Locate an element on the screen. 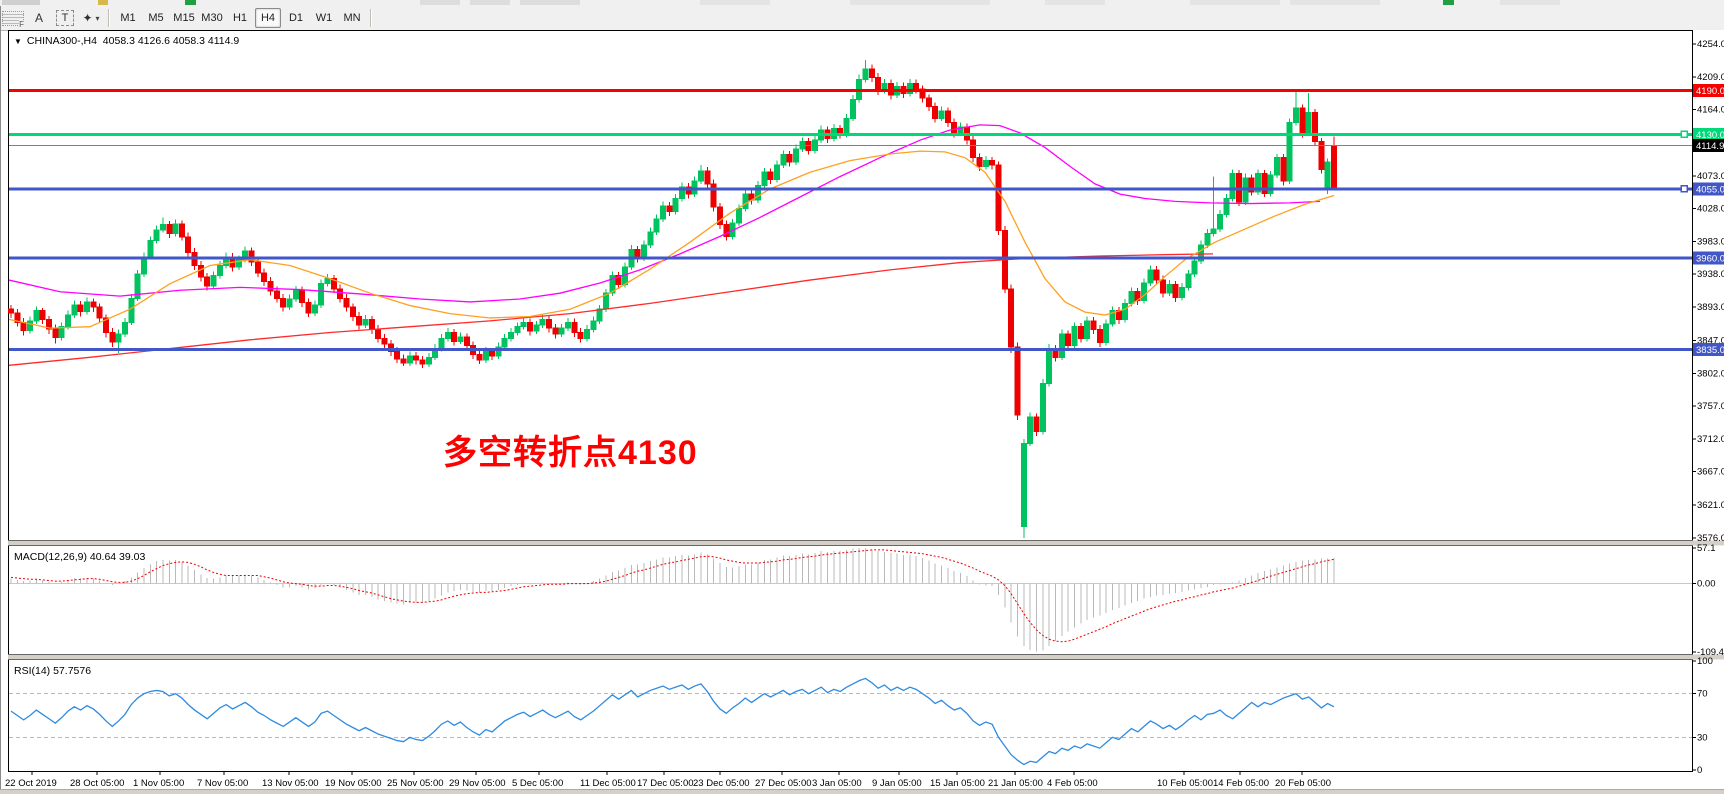 This screenshot has height=794, width=1724. svg-text: 4164.0 is located at coordinates (1710, 110).